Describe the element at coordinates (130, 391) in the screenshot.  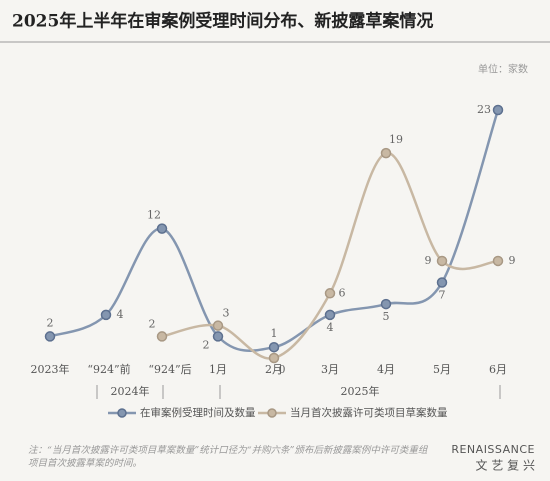
I see `group-label: 2024年` at that location.